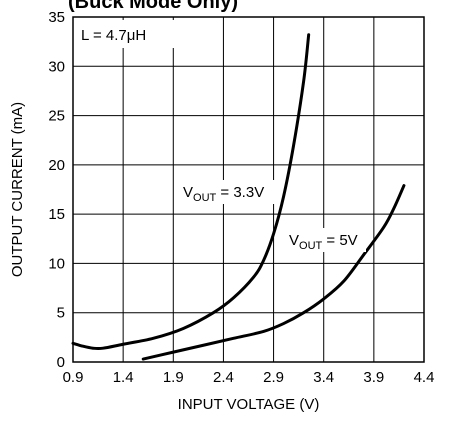 This screenshot has width=450, height=422. What do you see at coordinates (140, 35) in the screenshot?
I see `annotation-suffix: H` at bounding box center [140, 35].